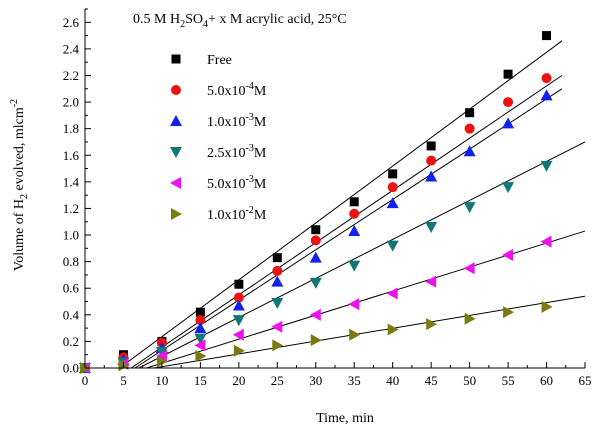 The width and height of the screenshot is (605, 432). What do you see at coordinates (71, 314) in the screenshot?
I see `y-tick-label: 0.4` at bounding box center [71, 314].